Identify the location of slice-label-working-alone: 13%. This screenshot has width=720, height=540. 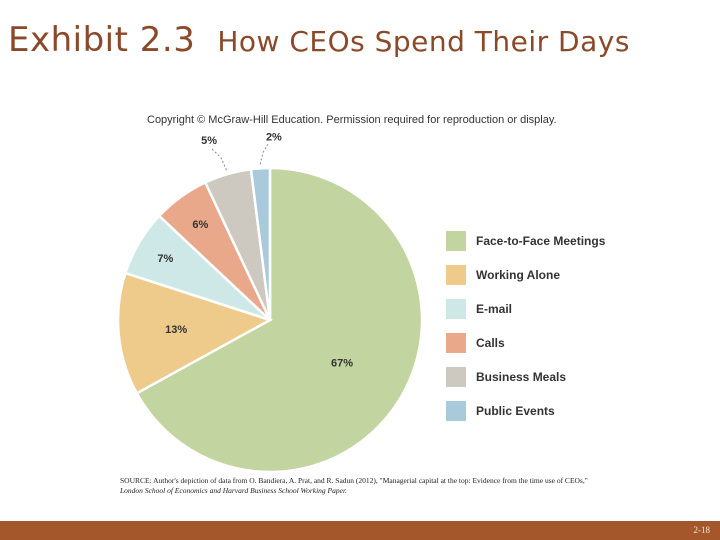
(176, 330).